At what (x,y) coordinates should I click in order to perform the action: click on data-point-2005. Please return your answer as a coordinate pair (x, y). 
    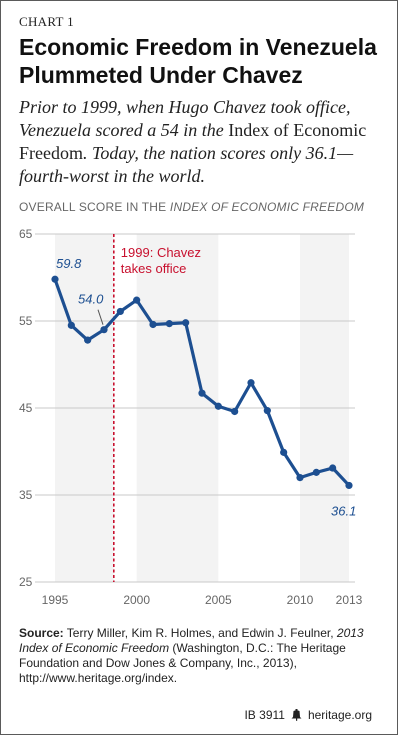
    Looking at the image, I should click on (218, 406).